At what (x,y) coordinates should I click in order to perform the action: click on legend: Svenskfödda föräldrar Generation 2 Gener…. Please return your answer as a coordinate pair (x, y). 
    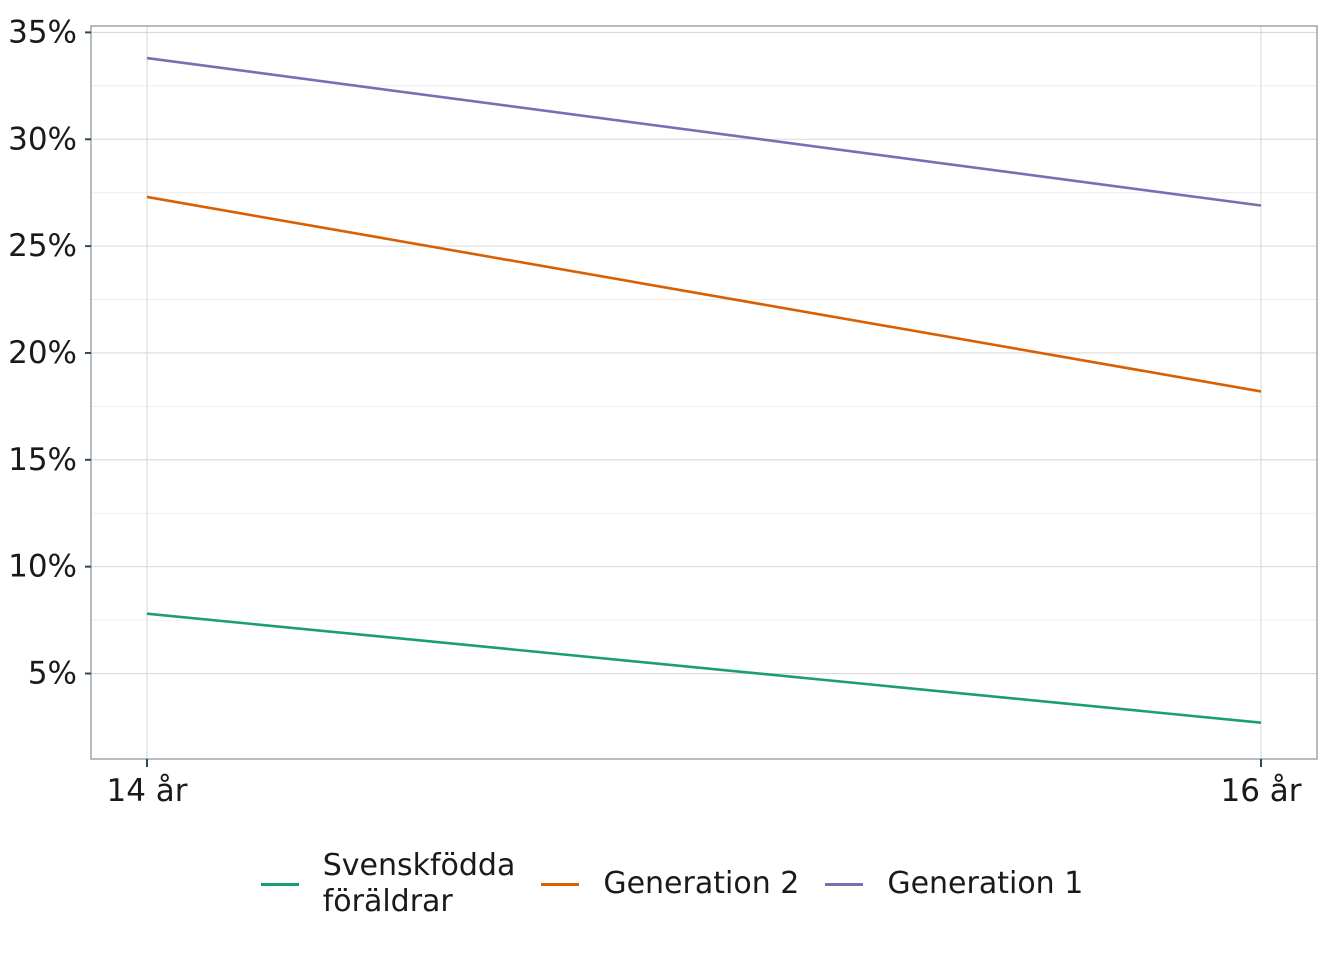
    Looking at the image, I should click on (672, 884).